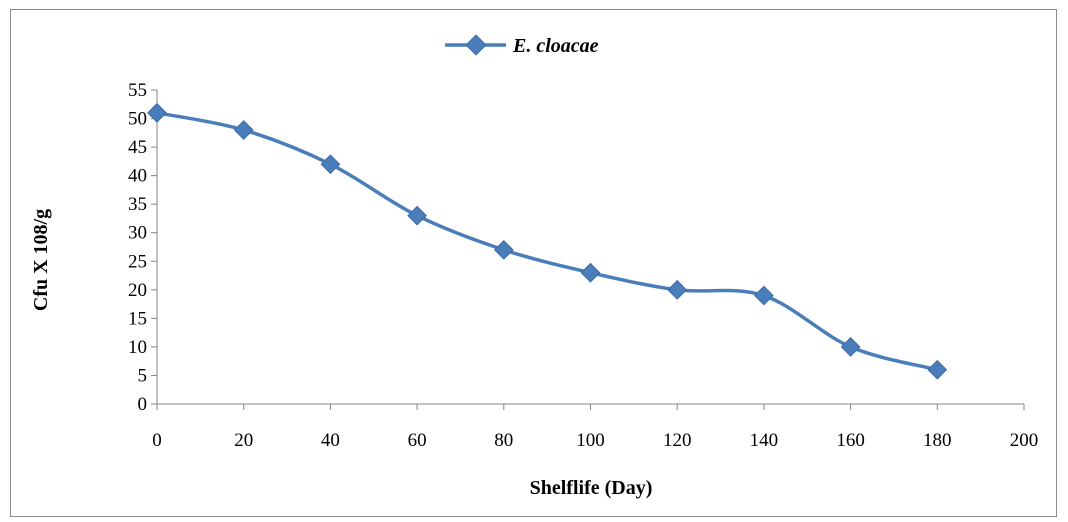 This screenshot has height=522, width=1068. I want to click on x-tick-label: 60, so click(417, 440).